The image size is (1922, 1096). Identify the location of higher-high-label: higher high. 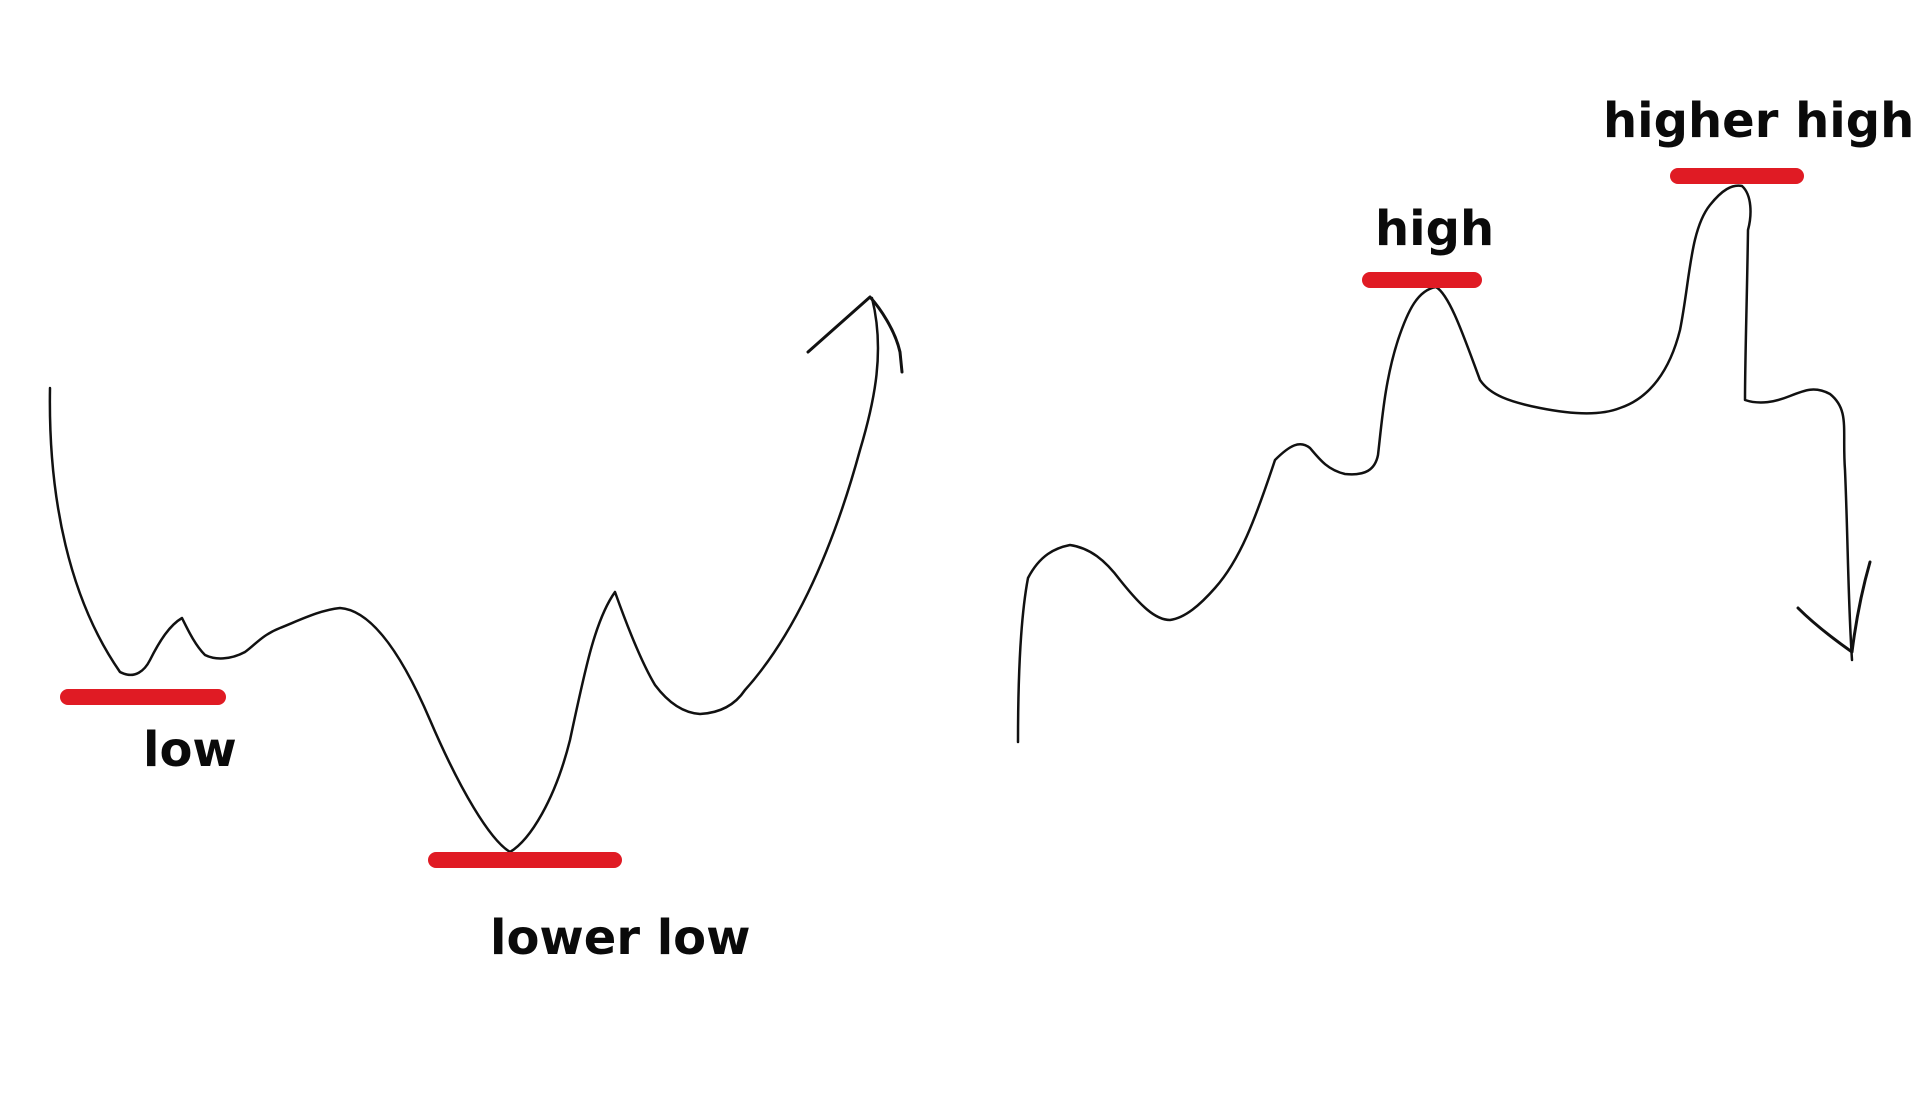
(1758, 121).